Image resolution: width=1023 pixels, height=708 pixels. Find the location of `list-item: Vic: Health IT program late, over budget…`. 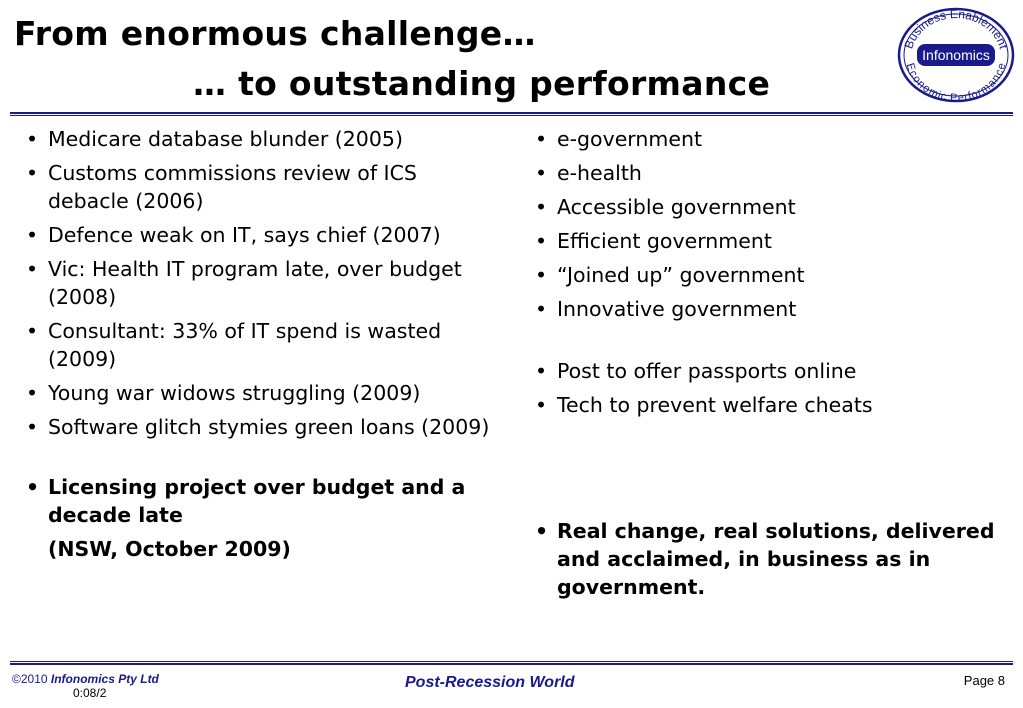

list-item: Vic: Health IT program late, over budget… is located at coordinates (261, 283).